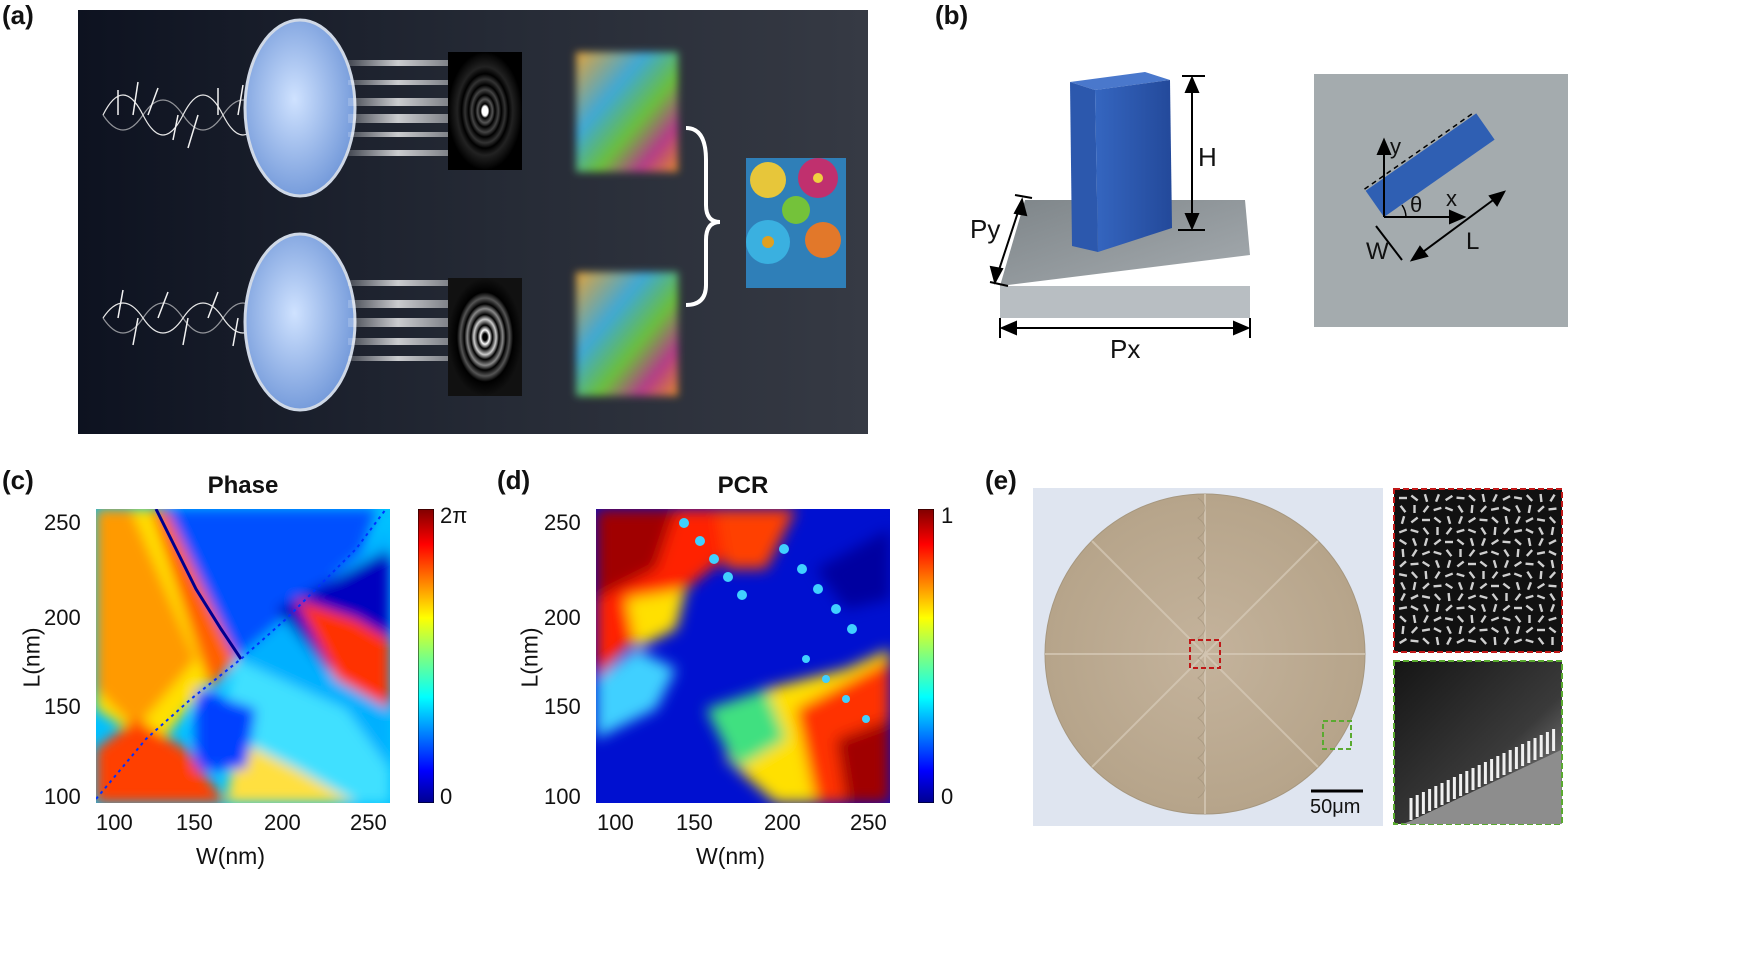 Image resolution: width=1750 pixels, height=975 pixels. I want to click on dim-label-py: Py, so click(985, 229).